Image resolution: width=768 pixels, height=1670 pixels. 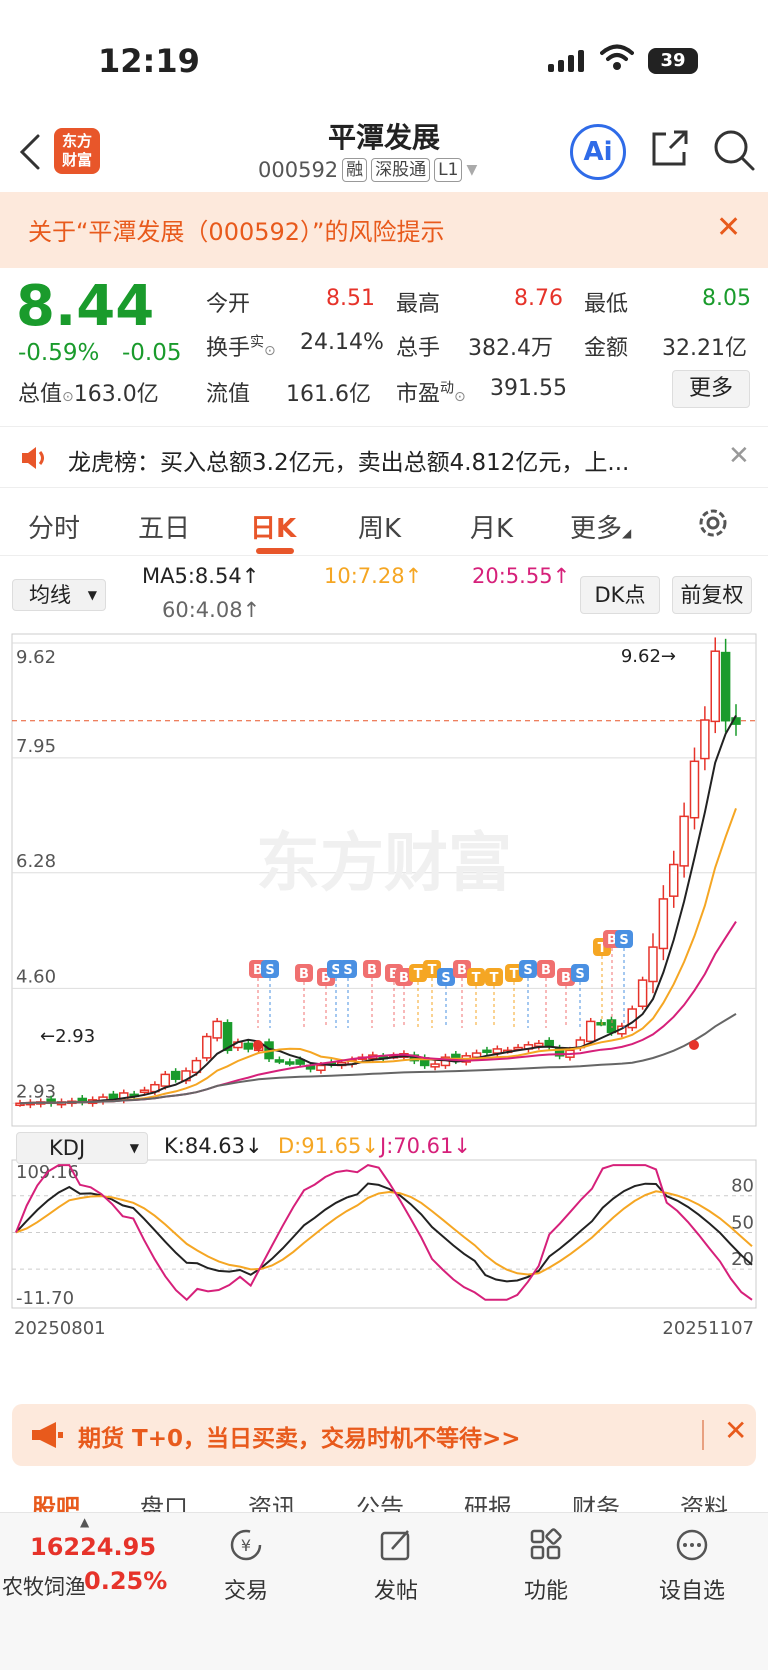 I want to click on index-change: 0.25%, so click(x=126, y=1581).